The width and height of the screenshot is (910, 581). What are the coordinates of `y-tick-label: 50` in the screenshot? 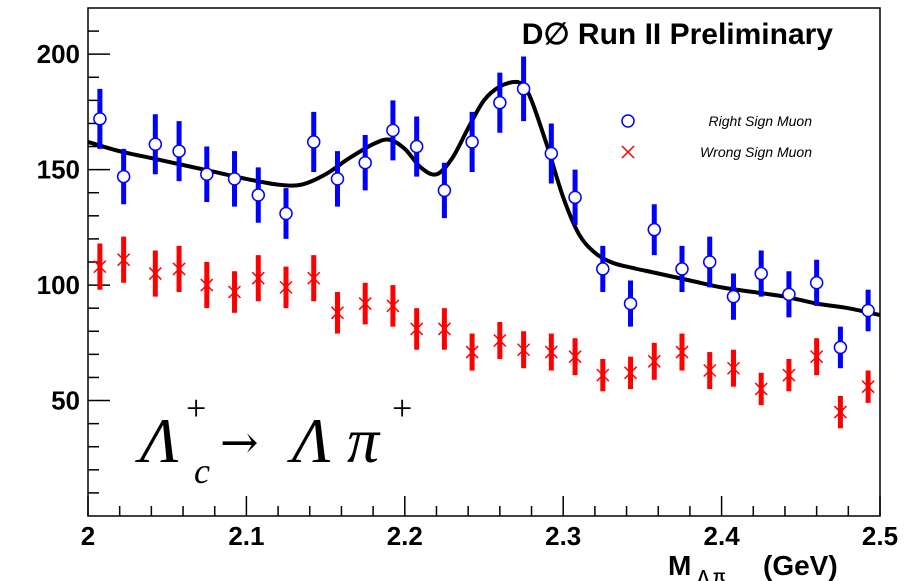 It's located at (65, 401).